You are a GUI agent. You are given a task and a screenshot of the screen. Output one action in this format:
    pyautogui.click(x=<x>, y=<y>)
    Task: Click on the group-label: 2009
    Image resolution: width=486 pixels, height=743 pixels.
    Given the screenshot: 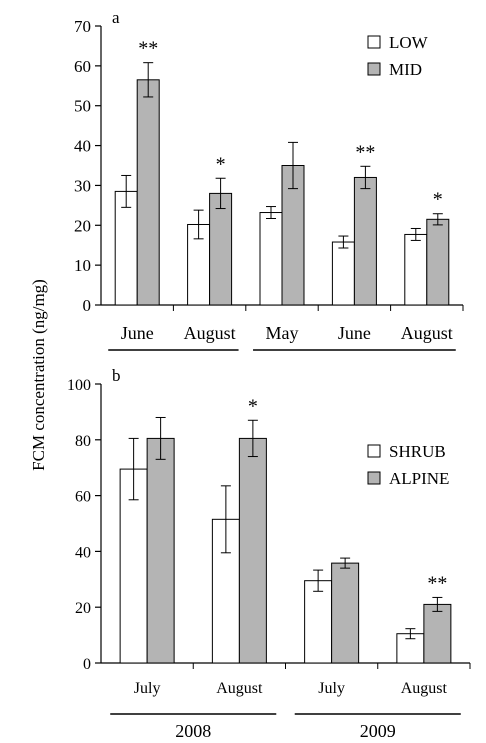 What is the action you would take?
    pyautogui.click(x=378, y=731)
    